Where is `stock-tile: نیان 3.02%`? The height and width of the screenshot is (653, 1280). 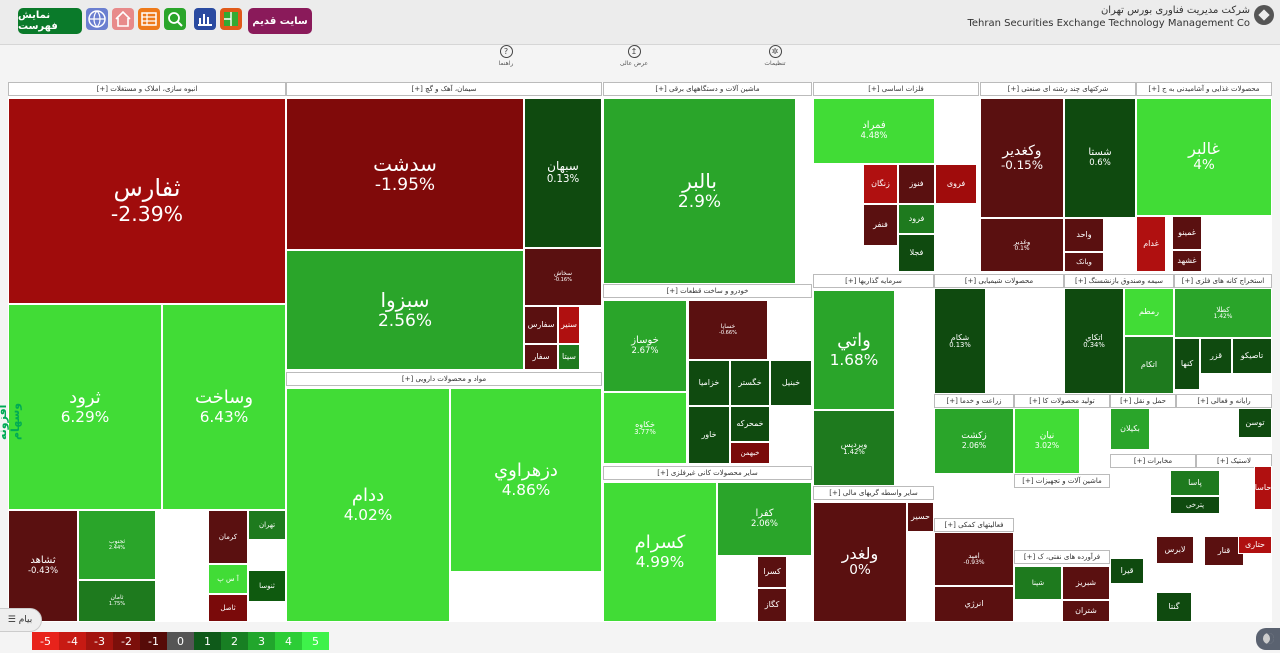 stock-tile: نیان 3.02% is located at coordinates (1047, 441).